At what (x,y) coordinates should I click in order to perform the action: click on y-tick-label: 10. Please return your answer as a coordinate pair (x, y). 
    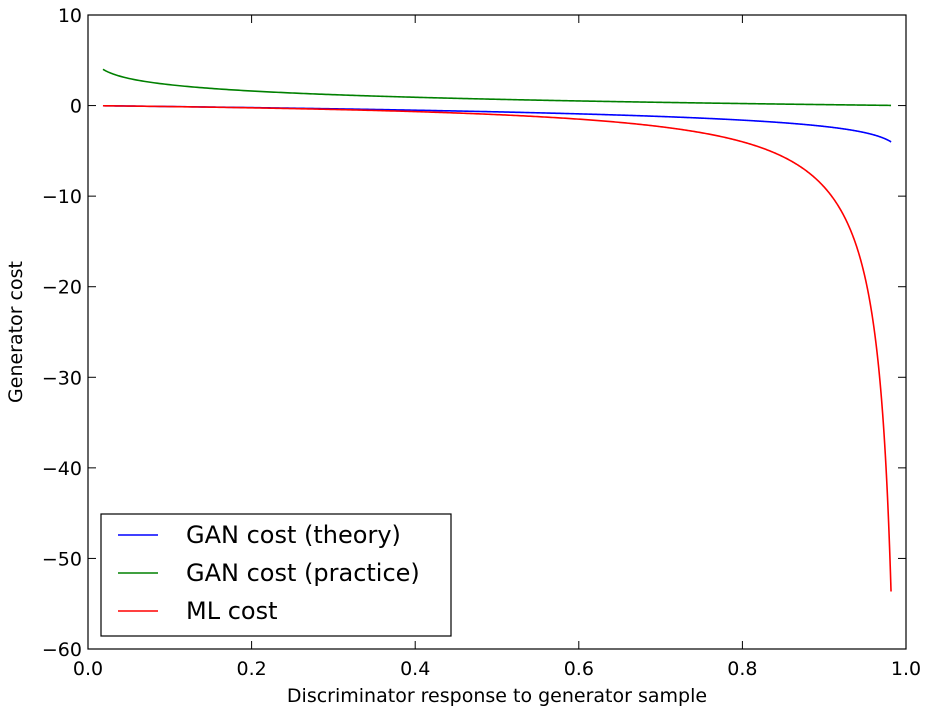
    Looking at the image, I should click on (70, 16).